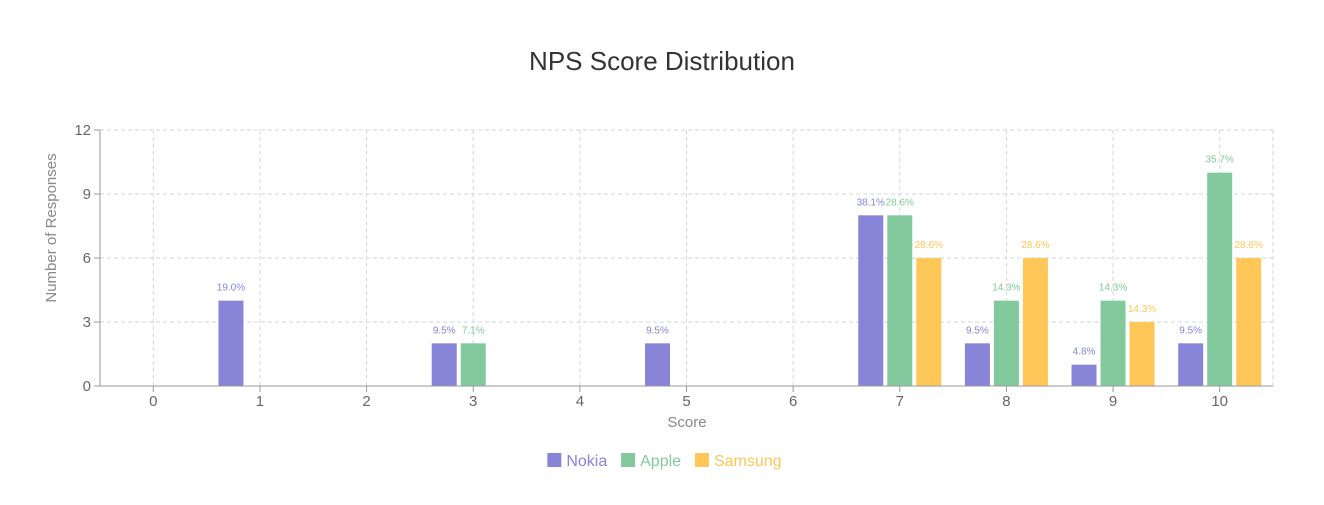 Image resolution: width=1324 pixels, height=505 pixels. I want to click on y-tick-label: 12, so click(82, 130).